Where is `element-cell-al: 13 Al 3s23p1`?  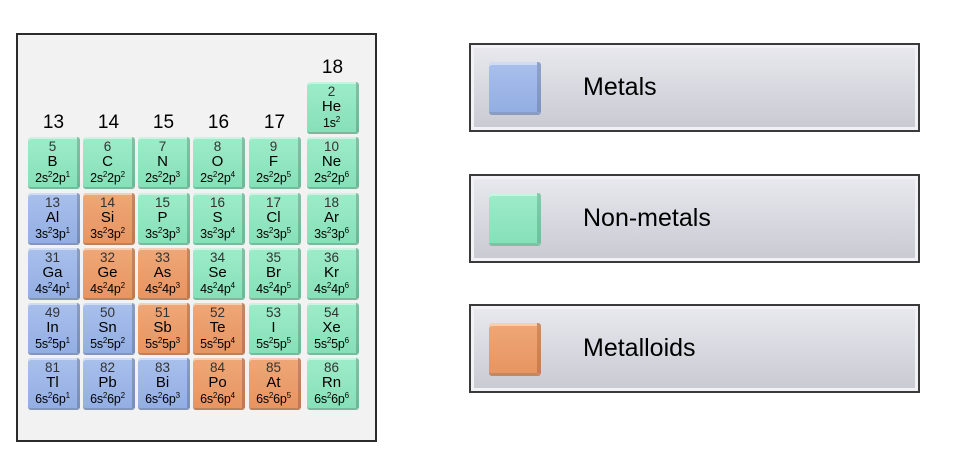
element-cell-al: 13 Al 3s23p1 is located at coordinates (54, 219).